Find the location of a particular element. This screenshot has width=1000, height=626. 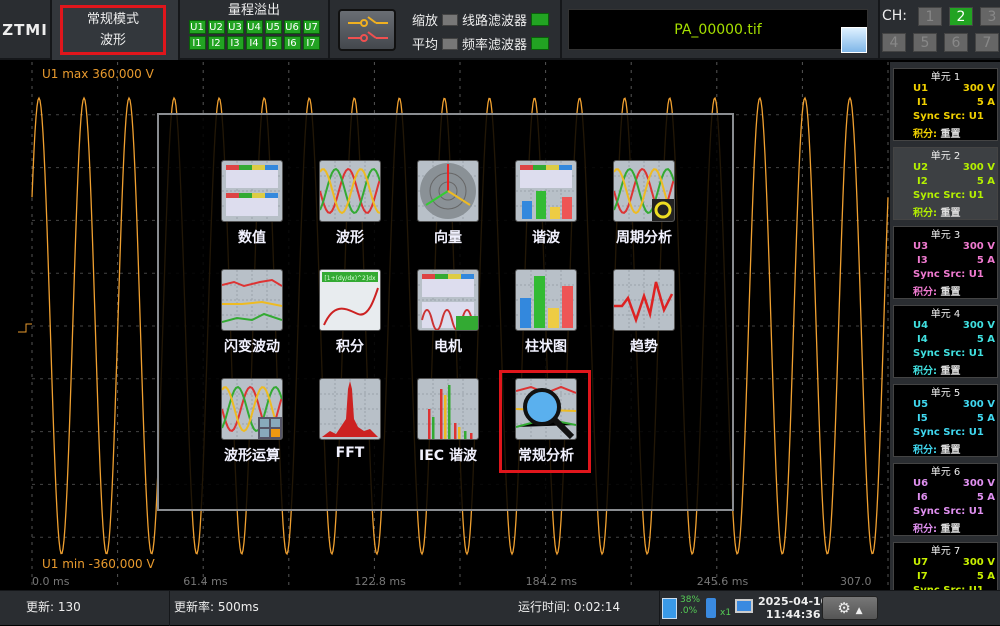

menu-item-label: 电机 is located at coordinates (448, 347).